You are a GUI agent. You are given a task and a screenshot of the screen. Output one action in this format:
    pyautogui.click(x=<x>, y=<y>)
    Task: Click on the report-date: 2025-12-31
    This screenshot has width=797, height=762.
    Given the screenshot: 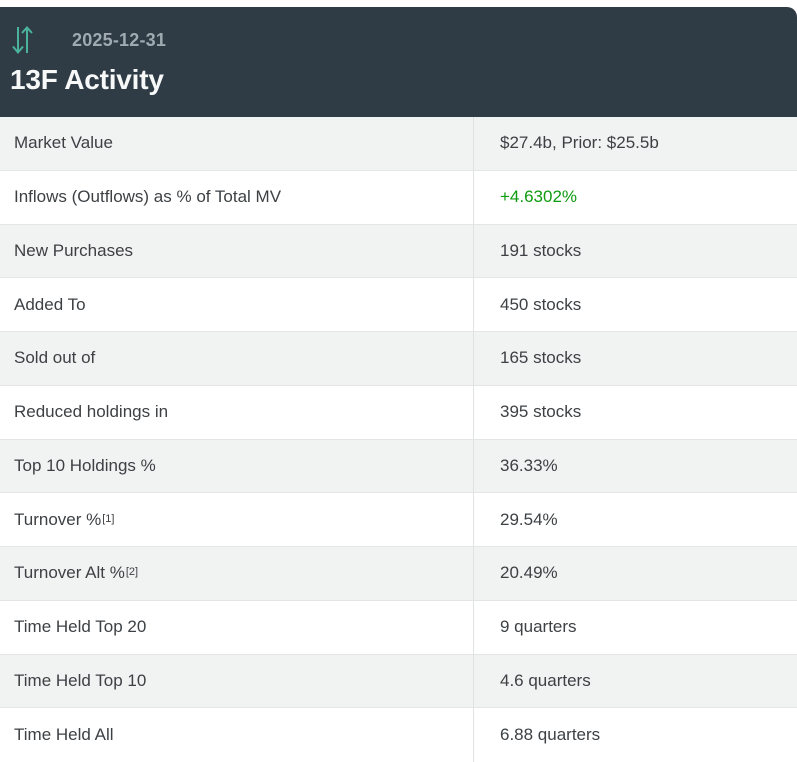 What is the action you would take?
    pyautogui.click(x=119, y=39)
    